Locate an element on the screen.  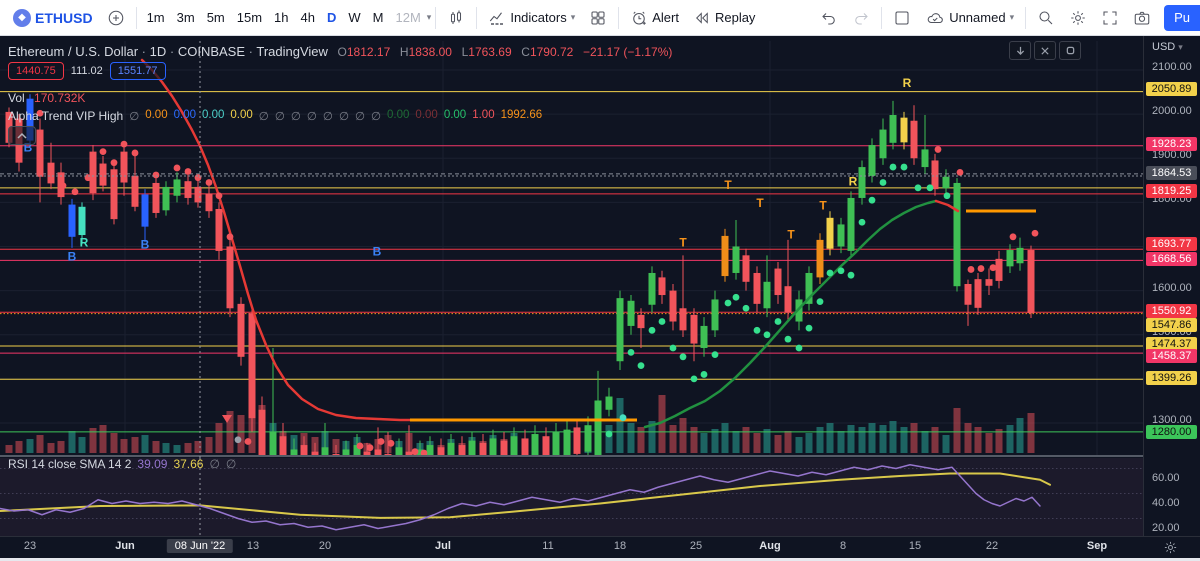
compare-add-button is located at coordinates (116, 18).